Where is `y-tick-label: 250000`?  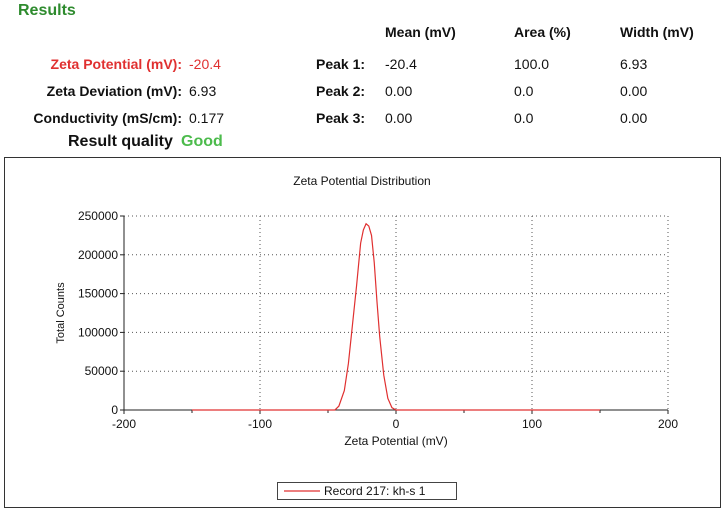 y-tick-label: 250000 is located at coordinates (98, 216).